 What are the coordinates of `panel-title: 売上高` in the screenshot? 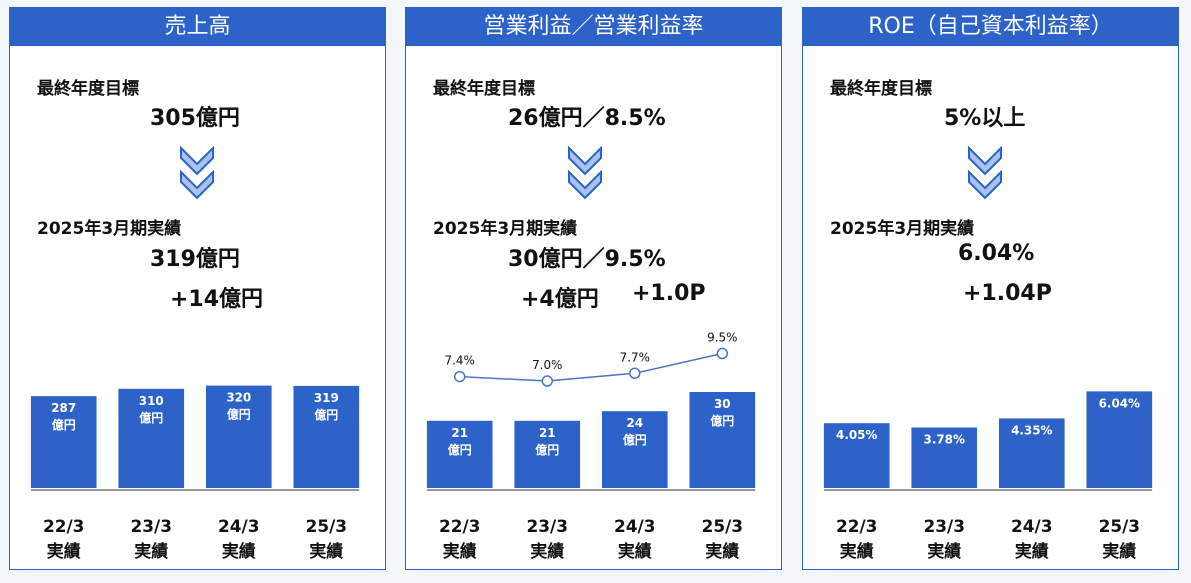 It's located at (197, 27).